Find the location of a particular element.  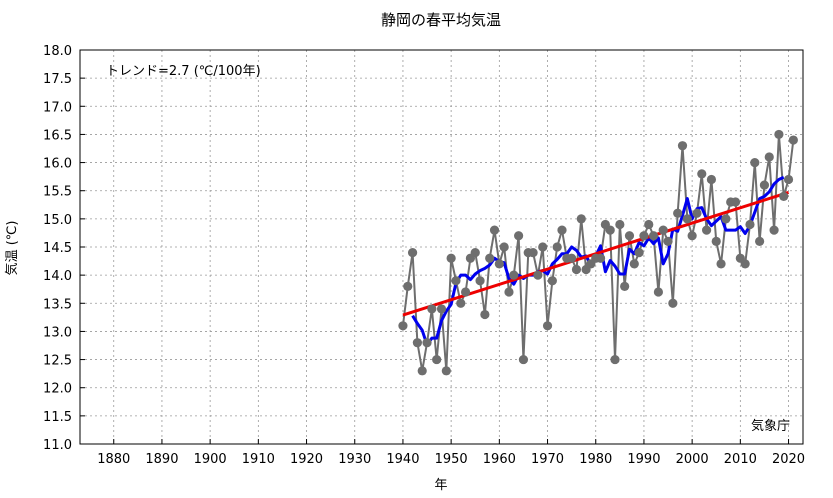

y-tick-label: 14.0 is located at coordinates (57, 276).